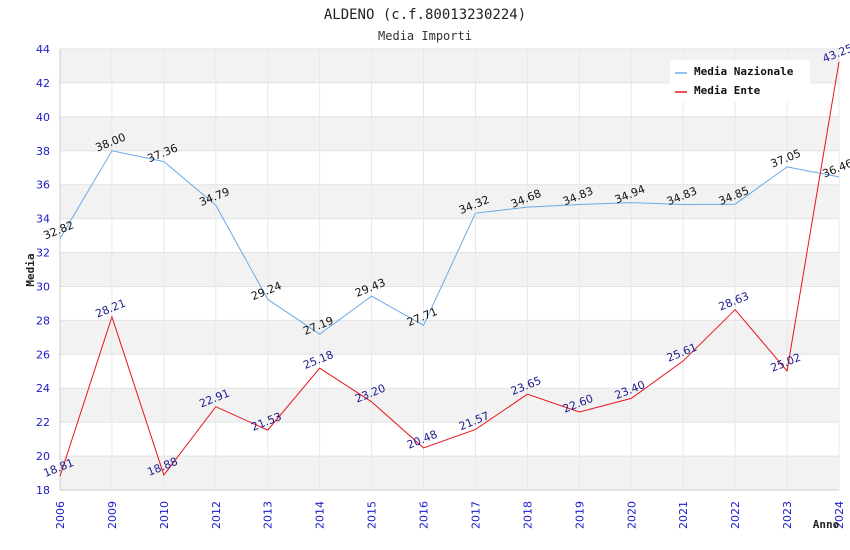 Image resolution: width=850 pixels, height=550 pixels. I want to click on x-tick-label: 2013, so click(268, 515).